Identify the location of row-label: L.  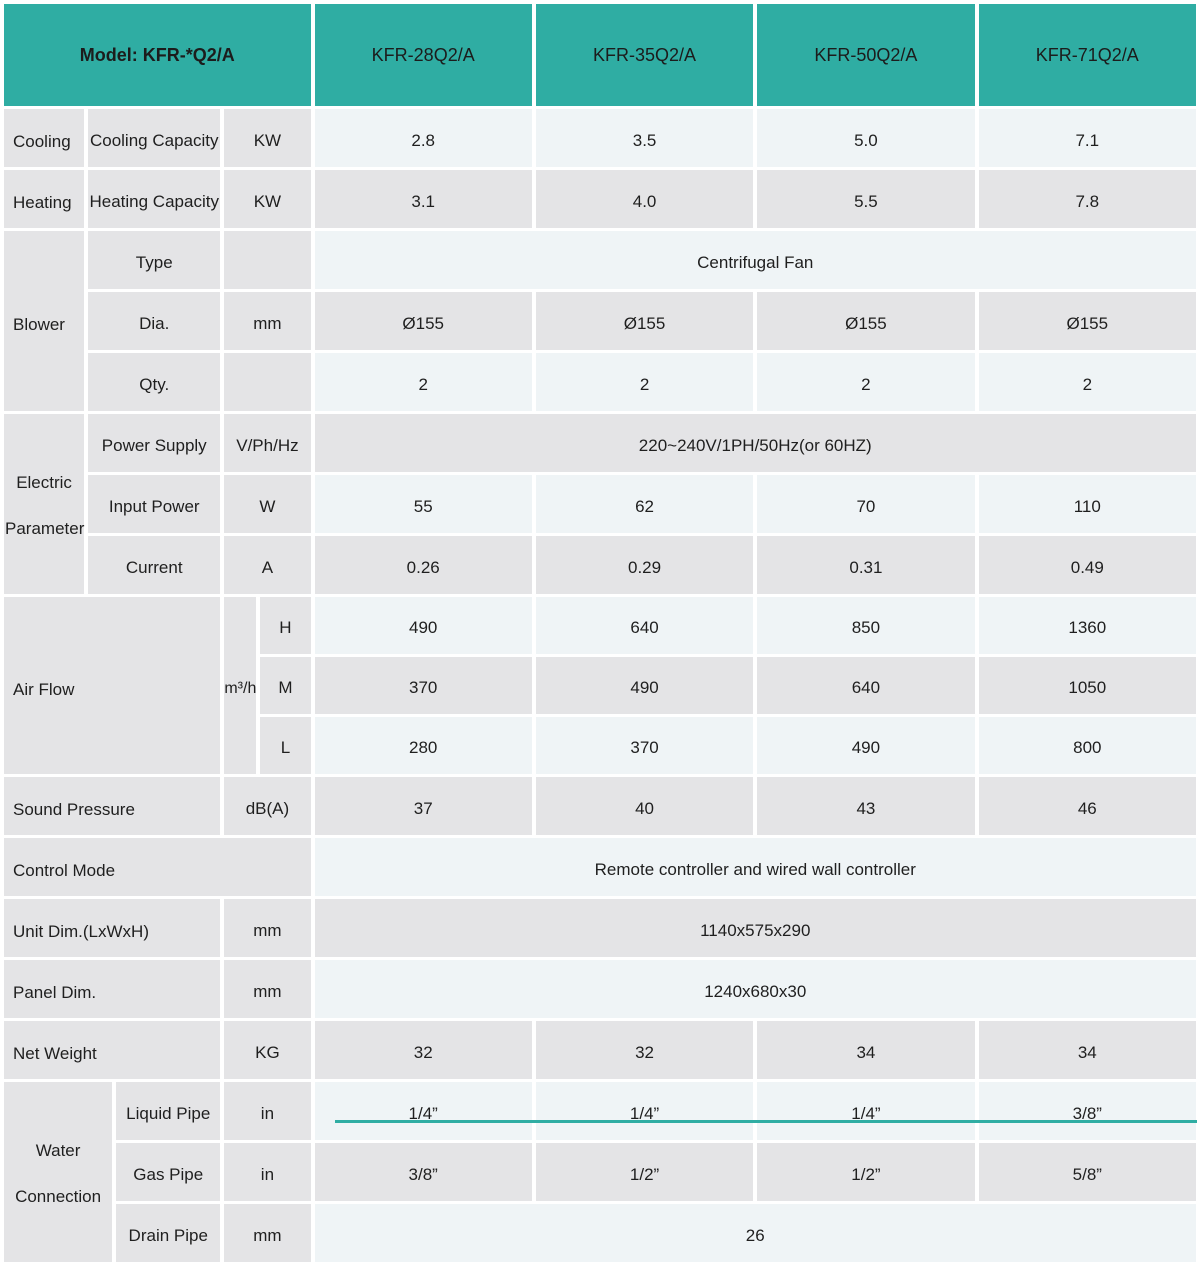
(285, 745).